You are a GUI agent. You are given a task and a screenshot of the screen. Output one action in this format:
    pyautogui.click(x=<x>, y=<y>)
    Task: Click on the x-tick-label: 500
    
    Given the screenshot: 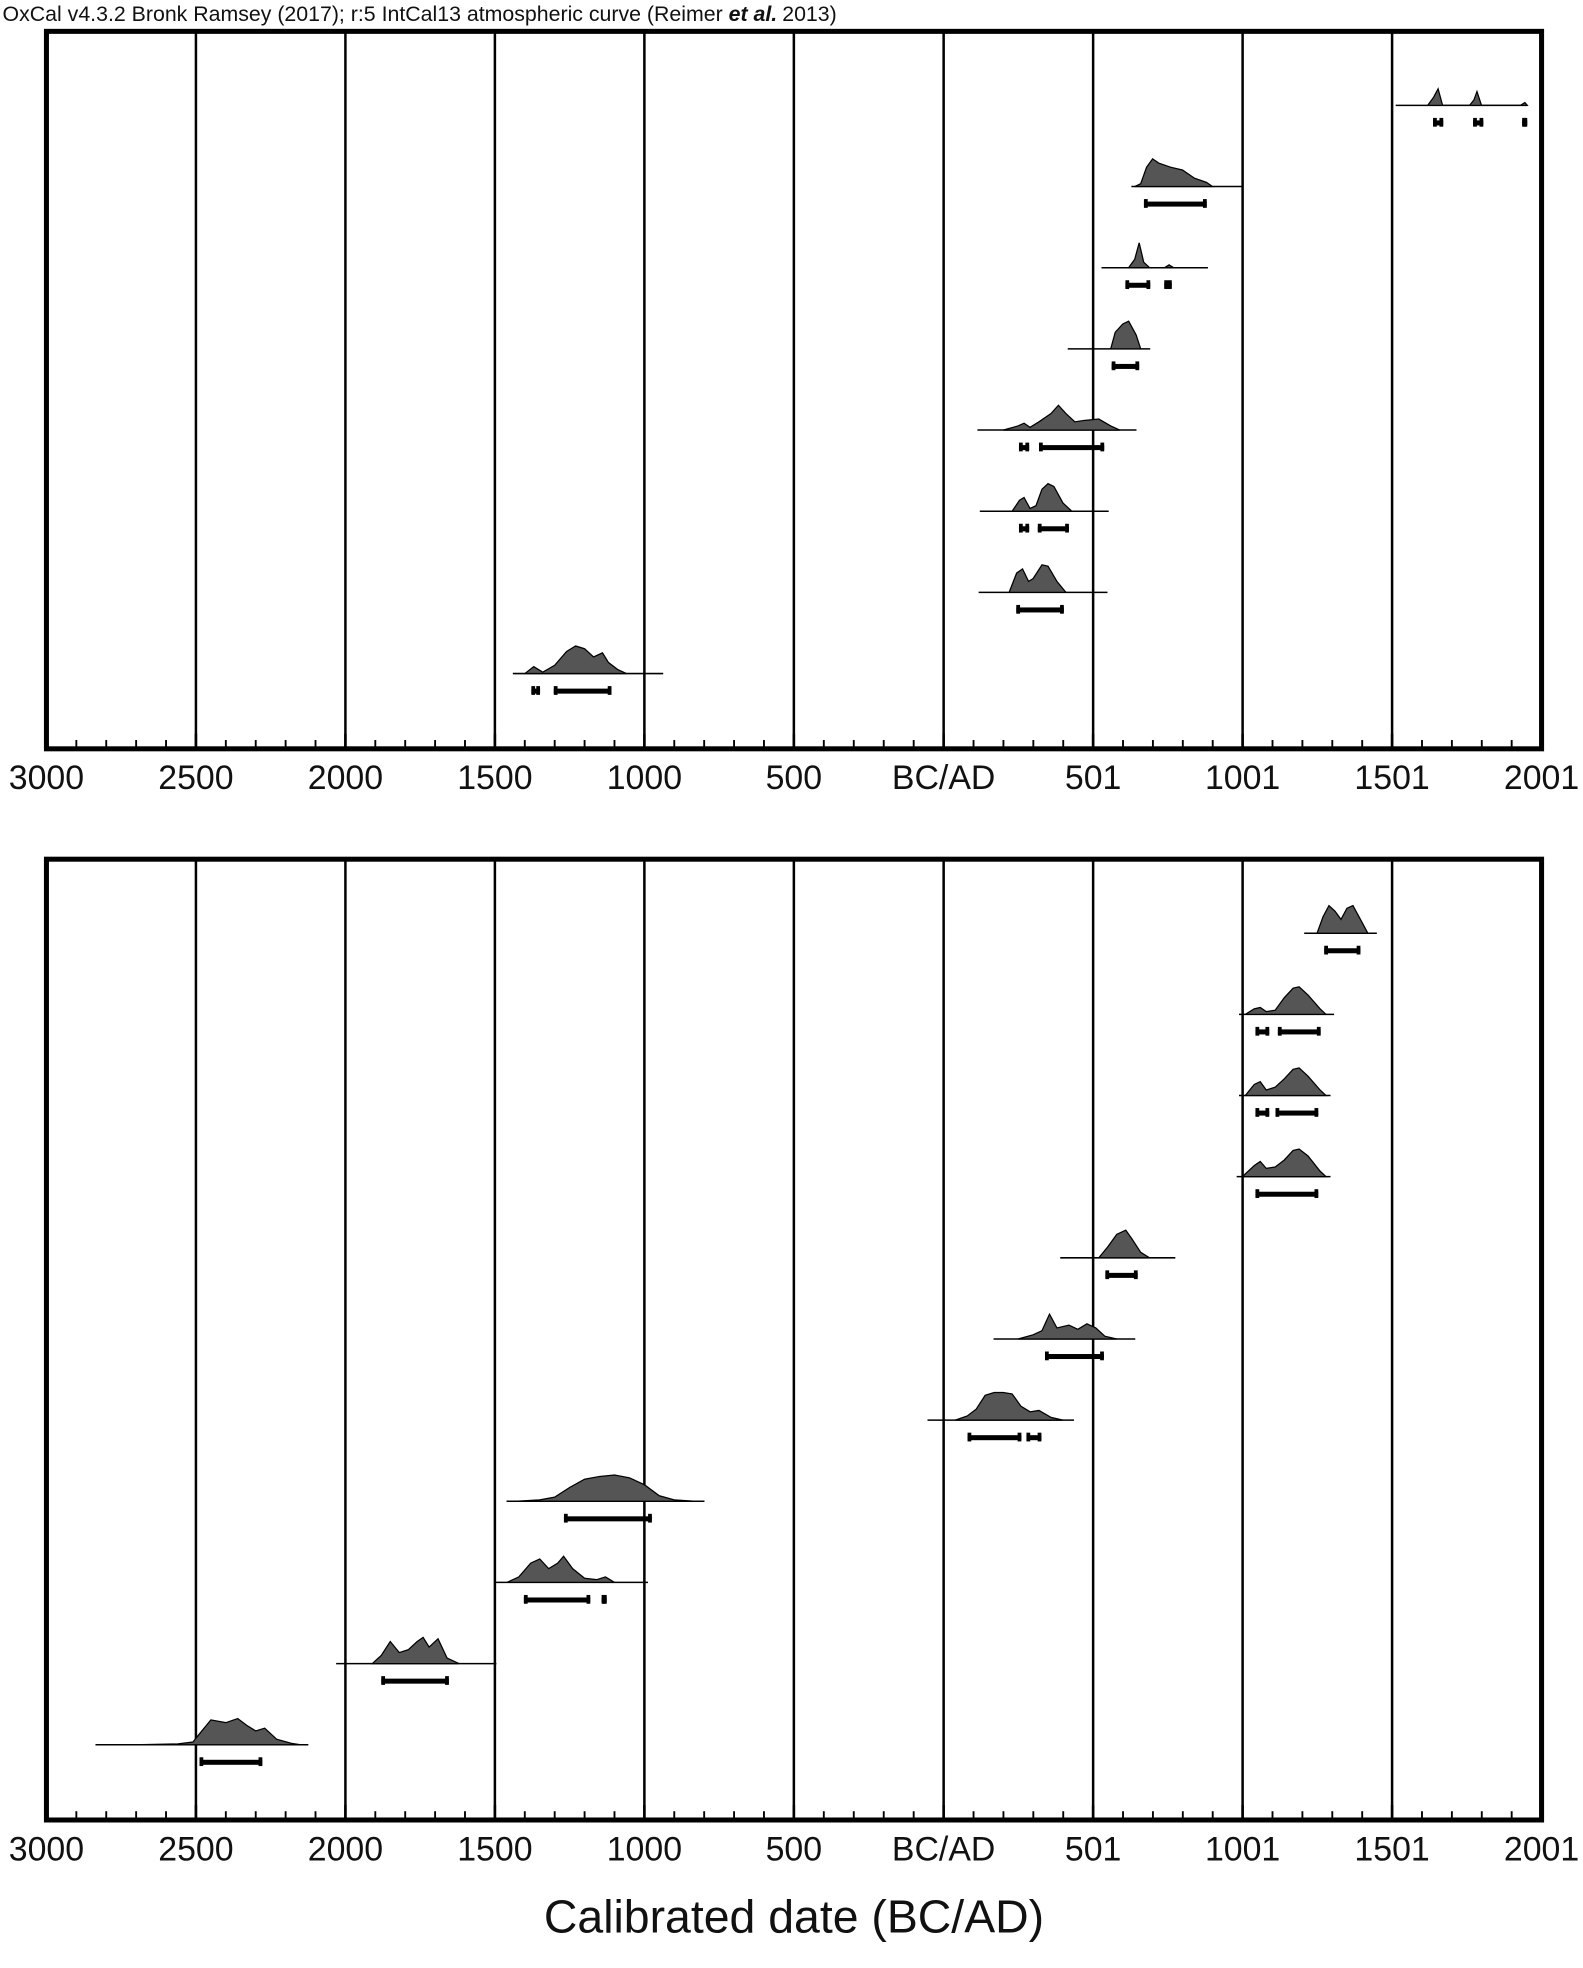 What is the action you would take?
    pyautogui.click(x=794, y=778)
    